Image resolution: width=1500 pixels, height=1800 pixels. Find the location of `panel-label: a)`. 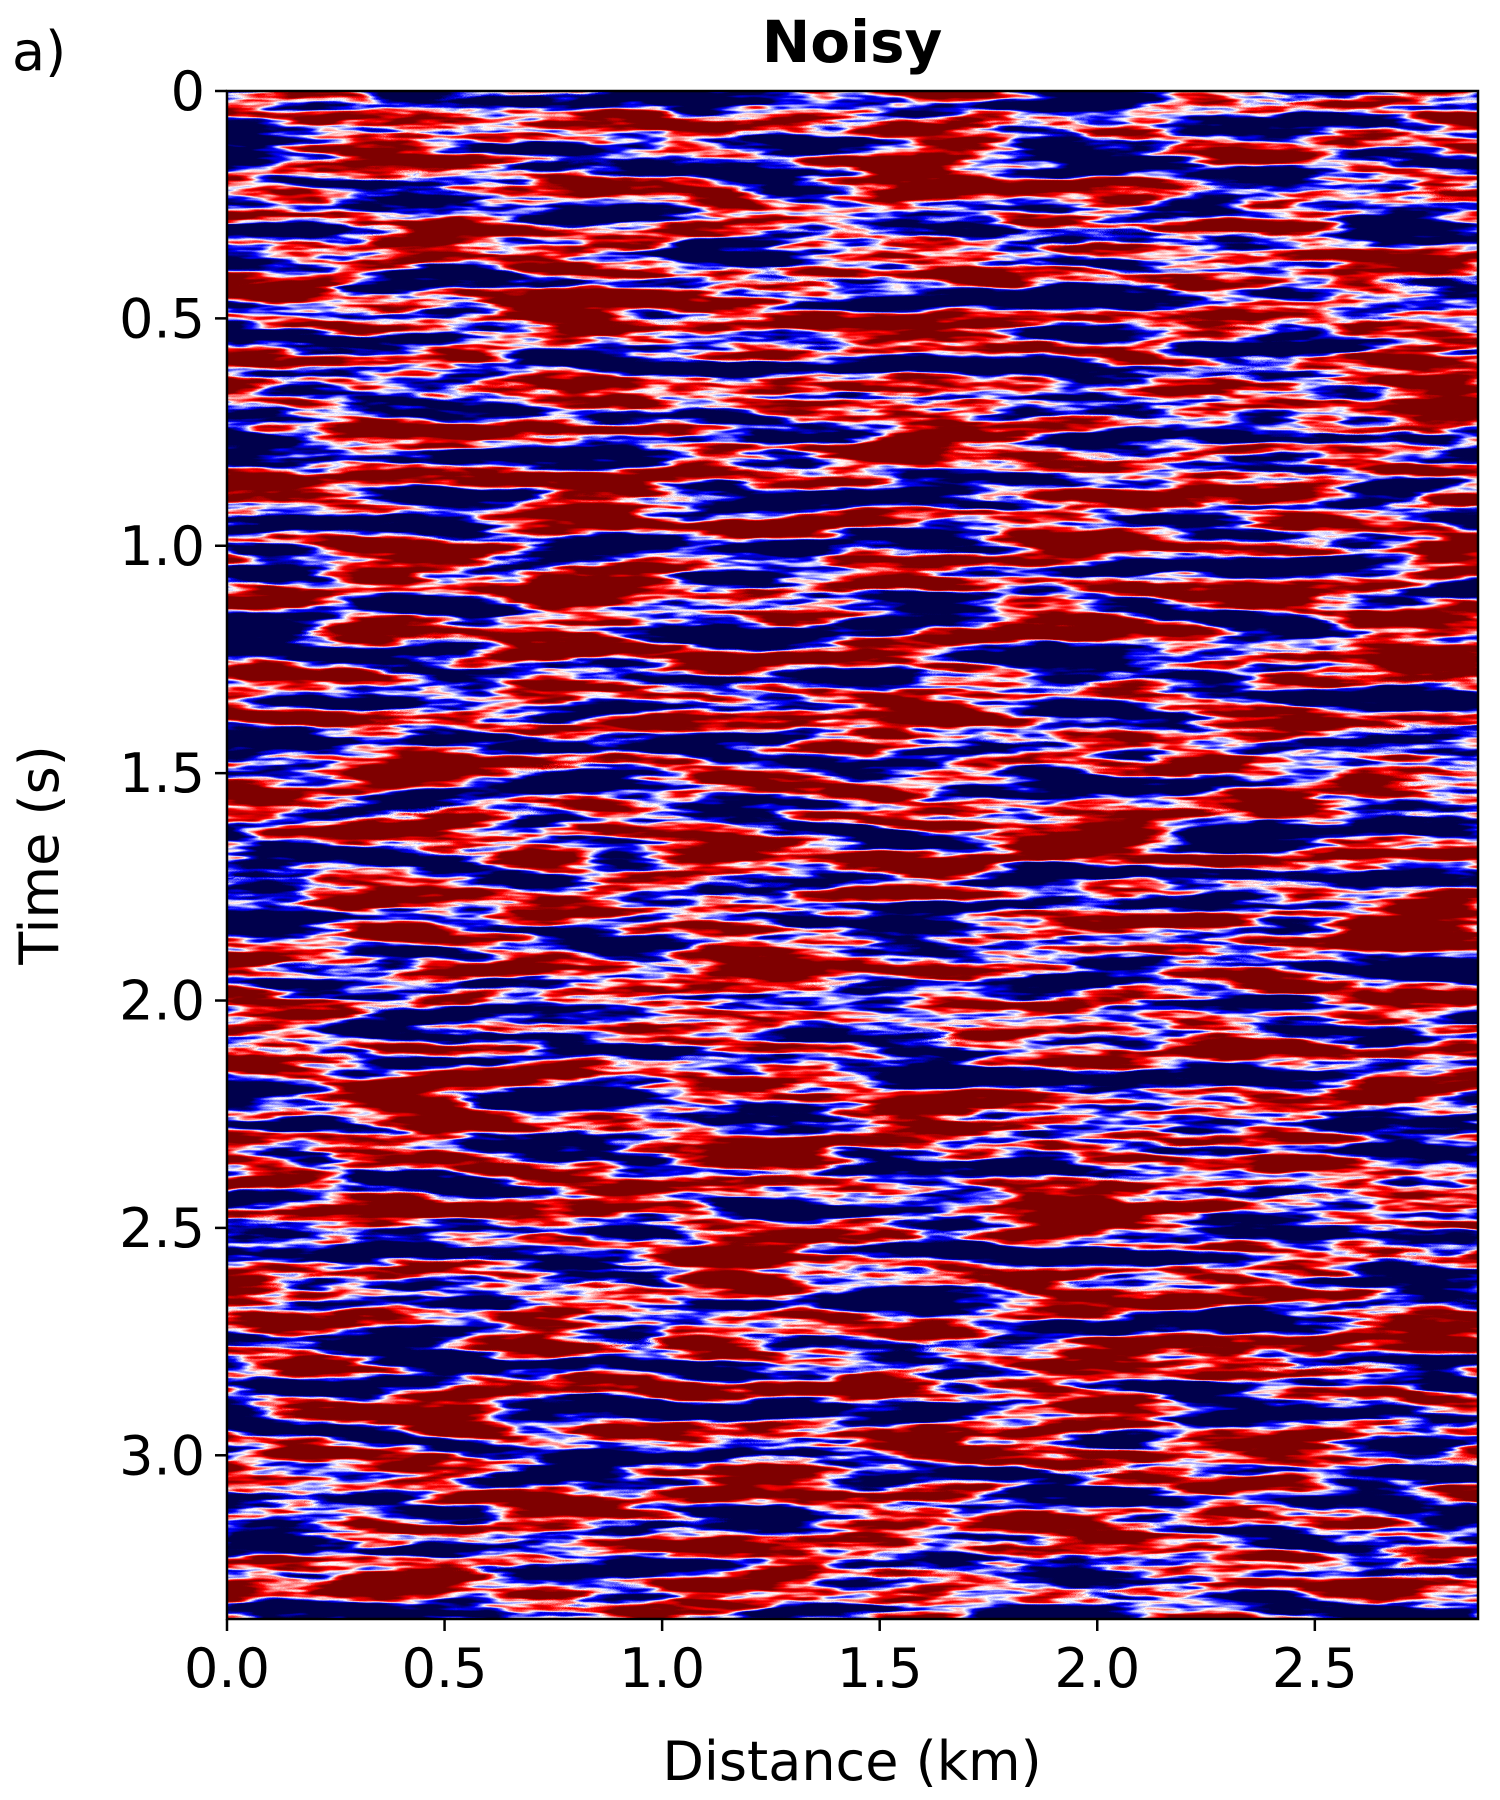

panel-label: a) is located at coordinates (39, 51).